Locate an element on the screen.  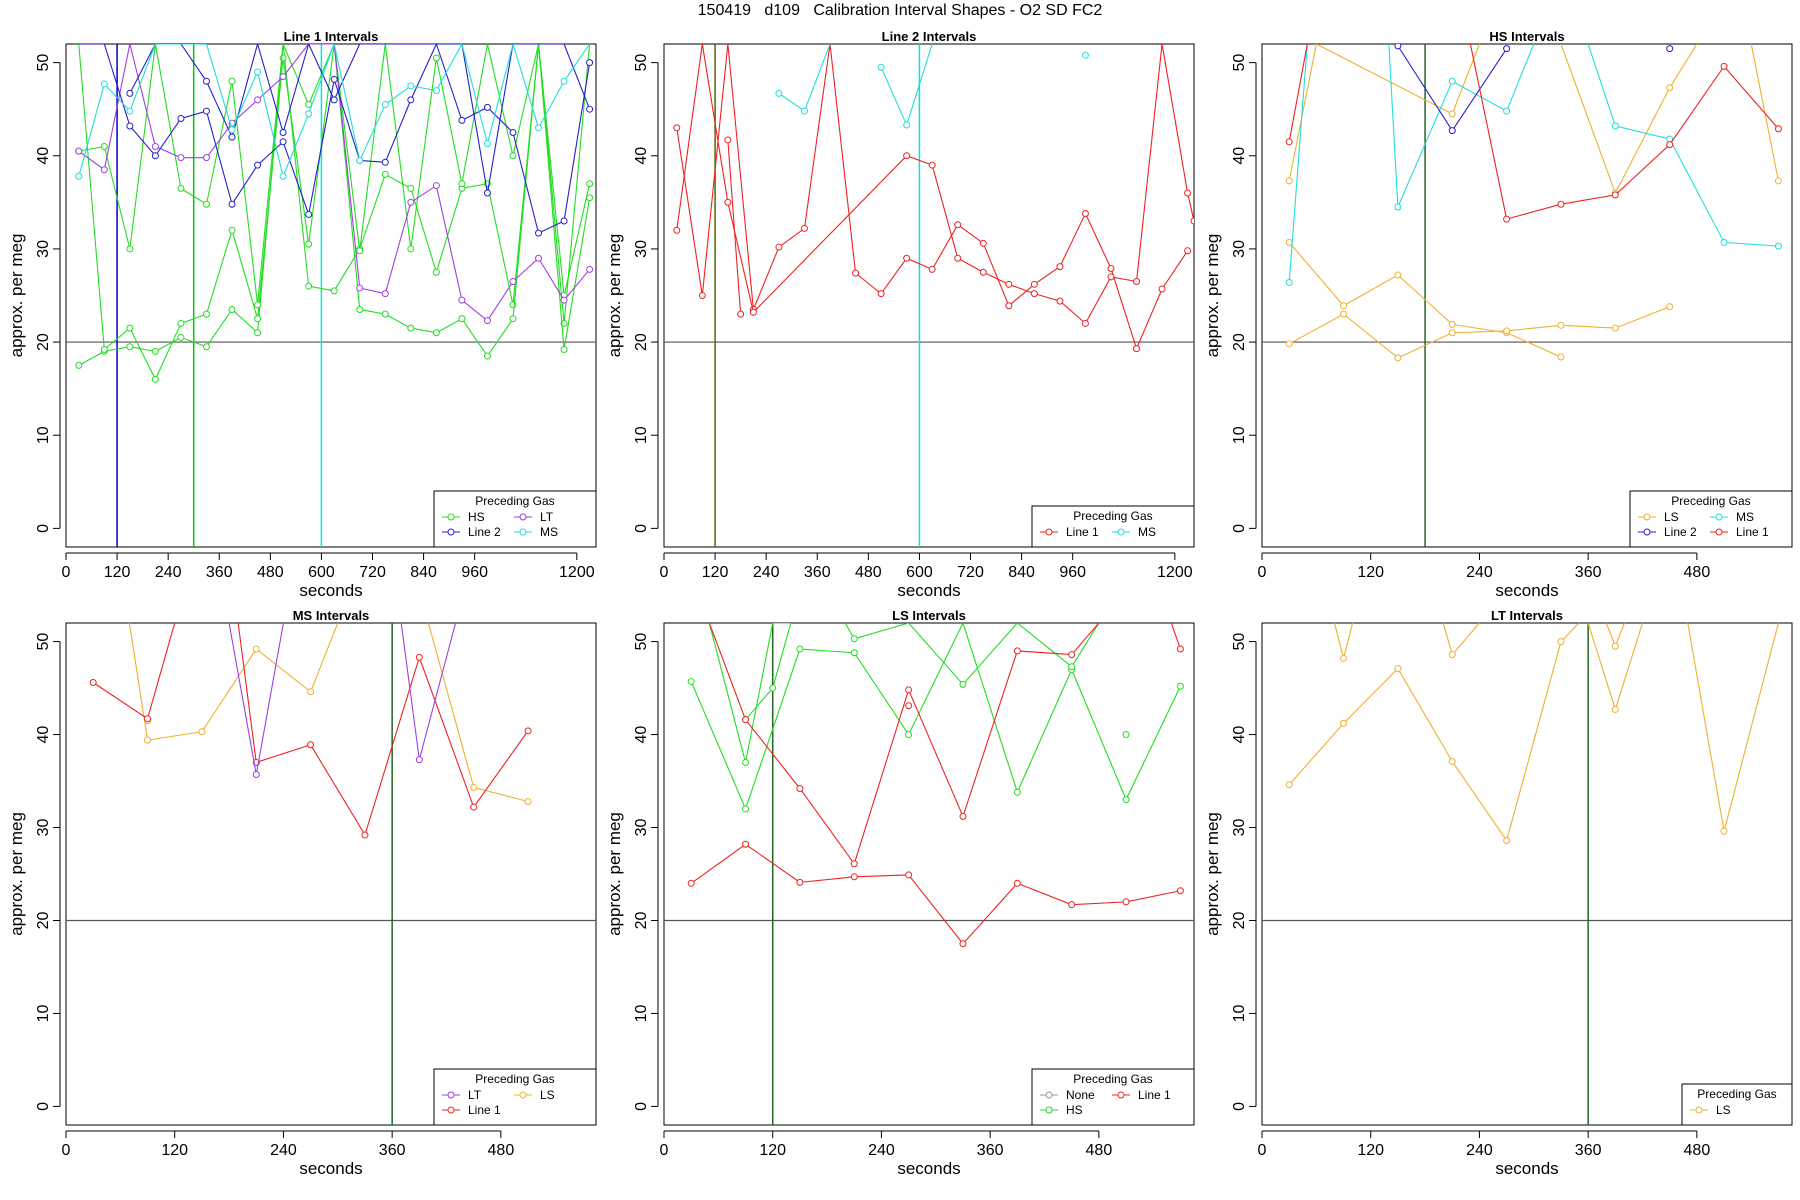
legend-label: MS is located at coordinates (1745, 517).